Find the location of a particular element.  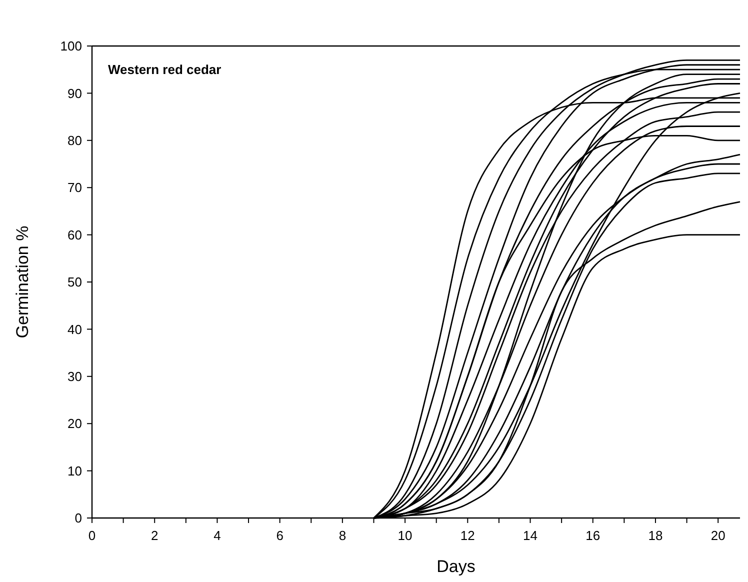

x-tick-label: 8 is located at coordinates (342, 535).